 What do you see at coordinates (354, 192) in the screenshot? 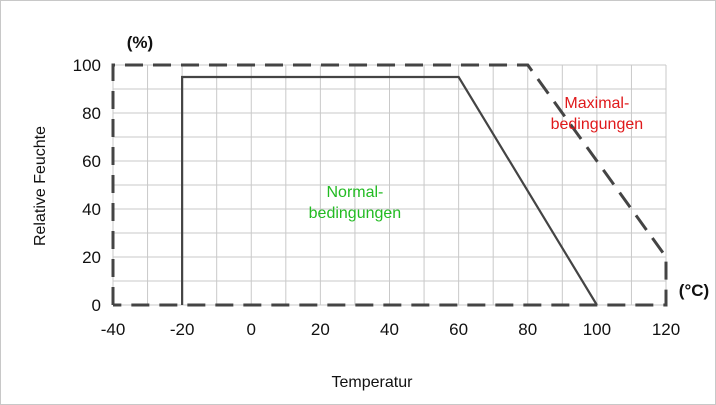
I see `annotation-label: Normal-` at bounding box center [354, 192].